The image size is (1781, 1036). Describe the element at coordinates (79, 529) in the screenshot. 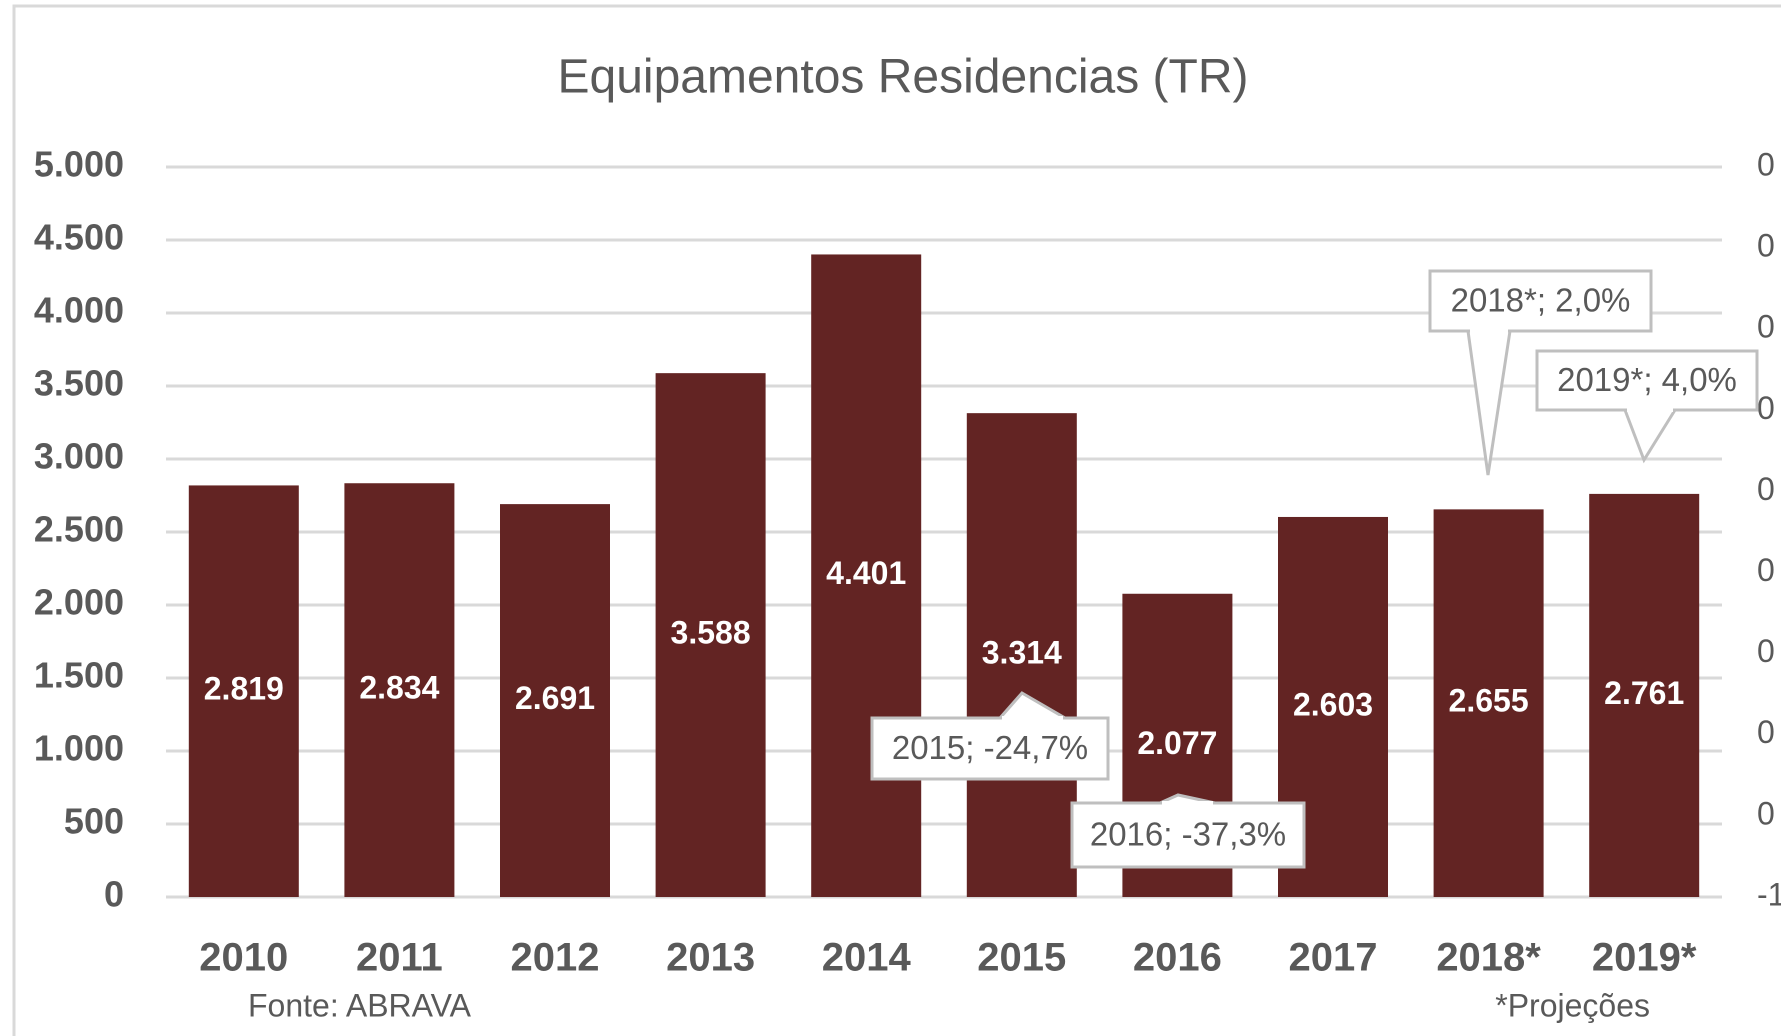

I see `y-tick-label: 2.500` at that location.